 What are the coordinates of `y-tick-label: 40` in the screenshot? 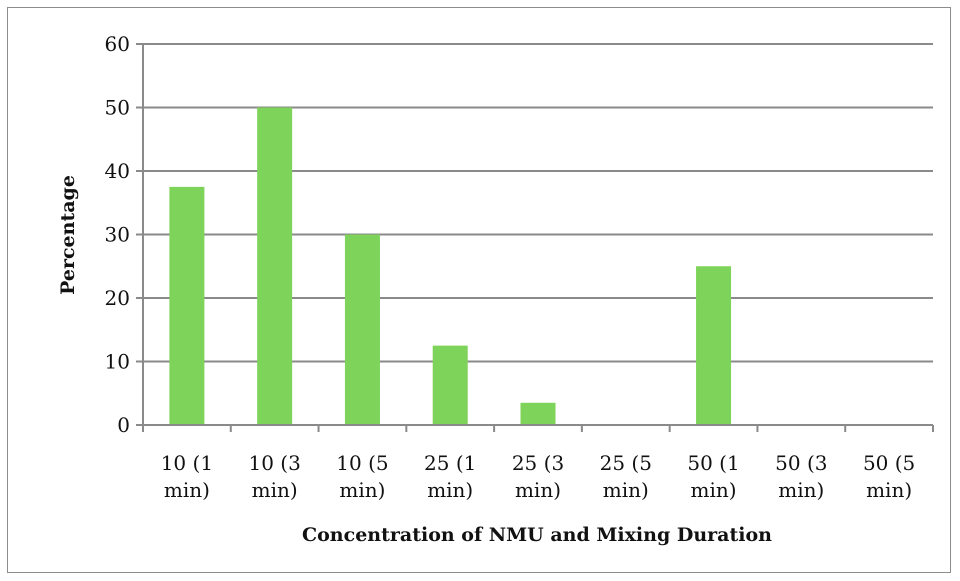 It's located at (117, 171).